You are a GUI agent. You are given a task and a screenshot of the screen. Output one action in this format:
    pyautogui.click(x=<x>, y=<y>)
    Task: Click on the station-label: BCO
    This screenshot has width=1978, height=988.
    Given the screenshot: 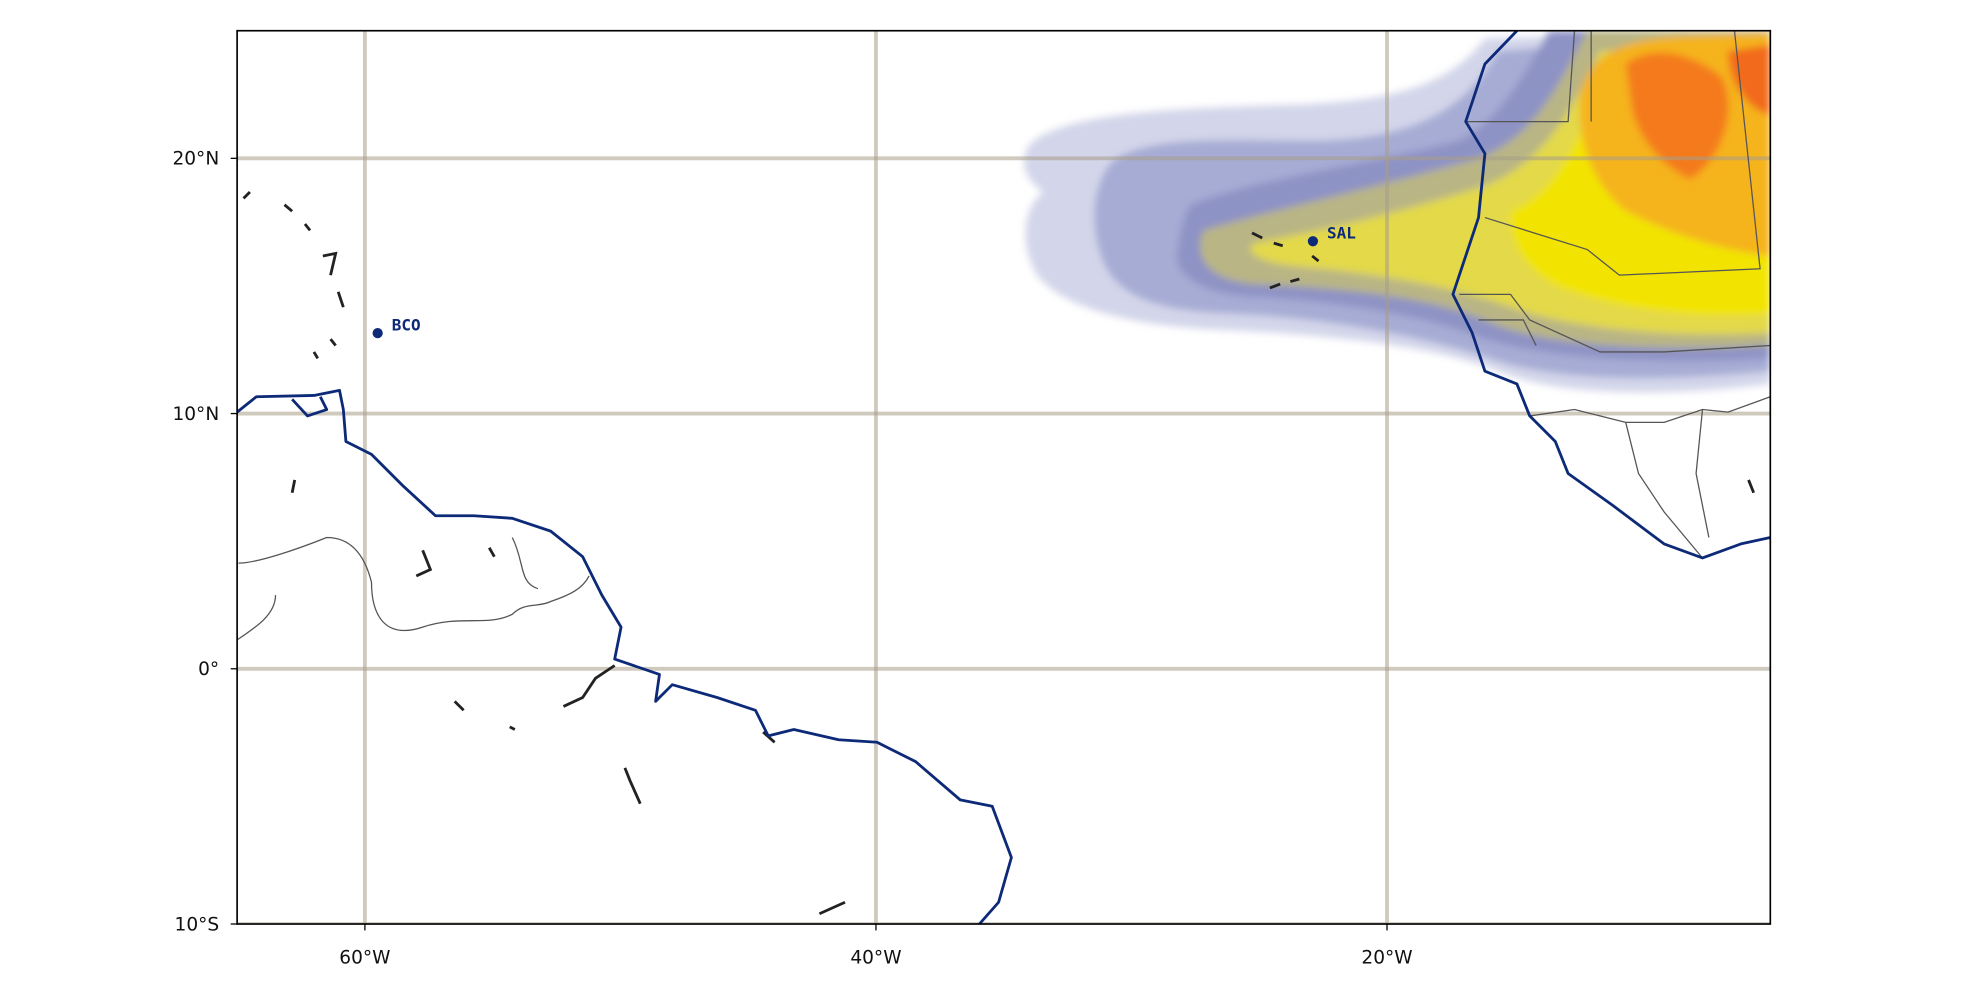 What is the action you would take?
    pyautogui.click(x=406, y=325)
    